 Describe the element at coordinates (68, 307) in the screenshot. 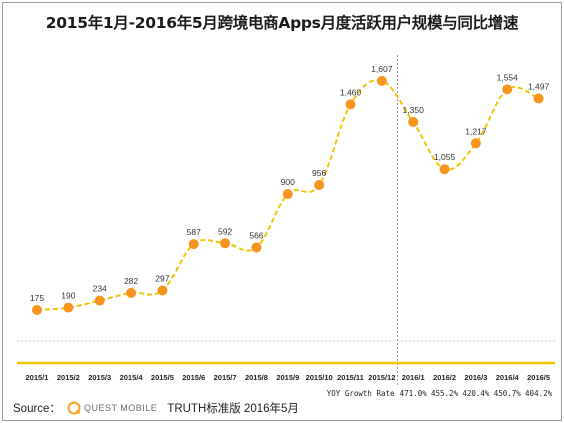

I see `data-point-2015/2` at that location.